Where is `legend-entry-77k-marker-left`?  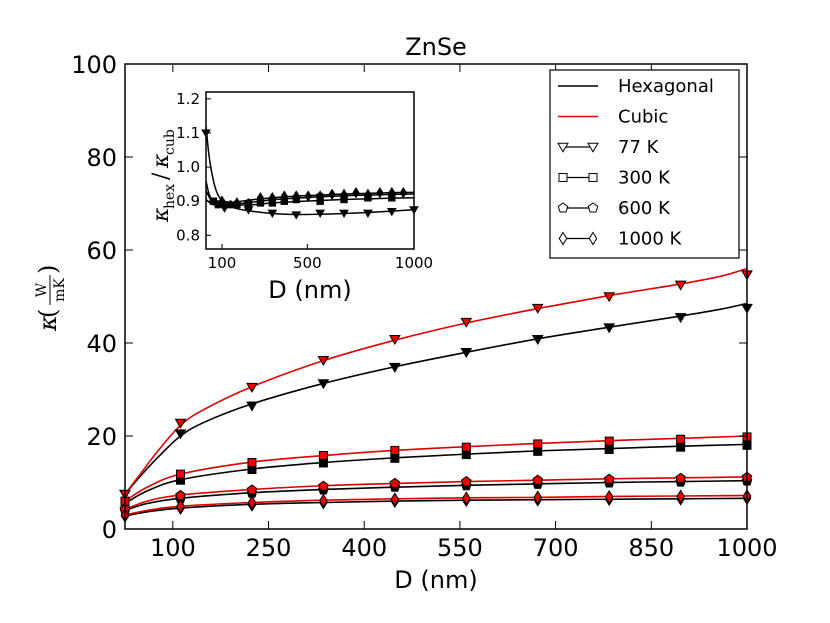 legend-entry-77k-marker-left is located at coordinates (563, 147).